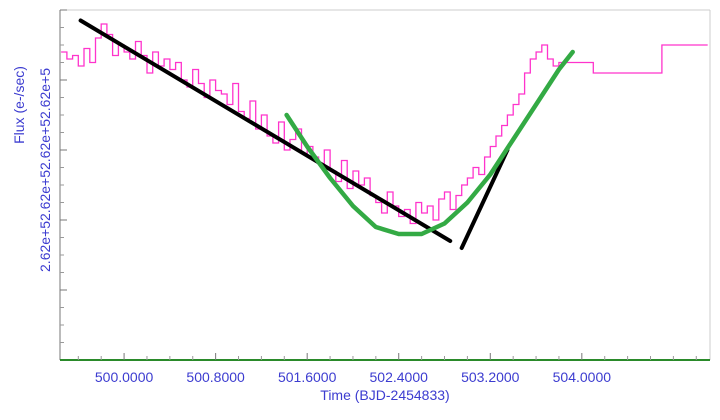  Describe the element at coordinates (582, 377) in the screenshot. I see `x-tick-label: 504.0000` at that location.